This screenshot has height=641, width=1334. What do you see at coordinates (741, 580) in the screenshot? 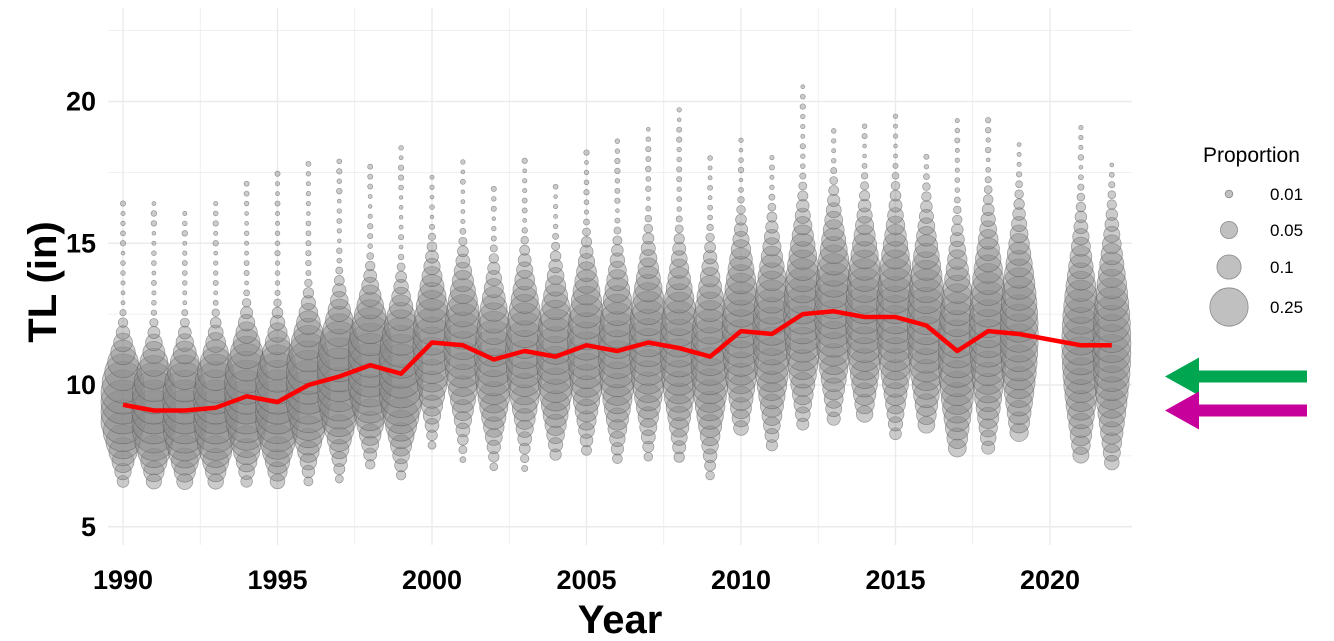
I see `x-tick-label: 2010` at bounding box center [741, 580].